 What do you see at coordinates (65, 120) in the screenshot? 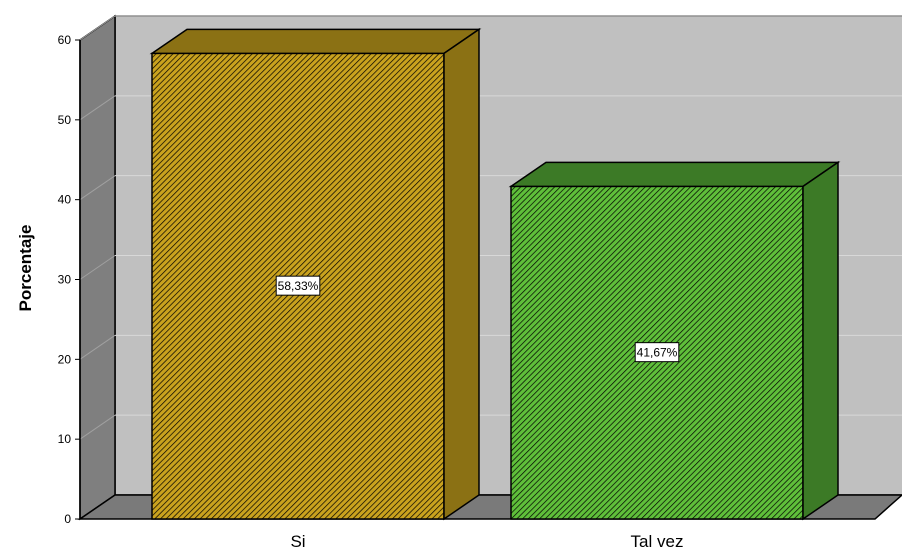
I see `y-tick-label: 50` at bounding box center [65, 120].